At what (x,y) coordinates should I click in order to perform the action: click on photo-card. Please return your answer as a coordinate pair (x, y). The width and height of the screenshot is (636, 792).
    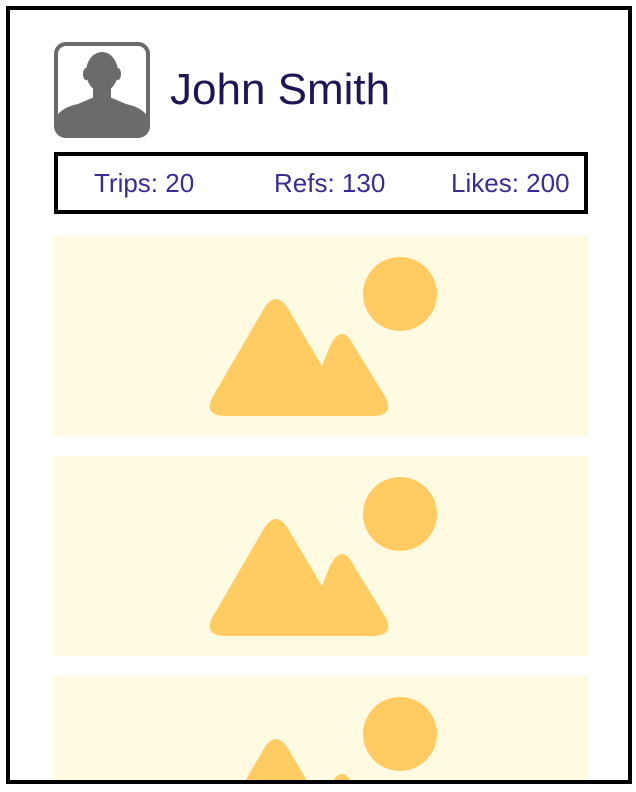
    Looking at the image, I should click on (321, 728).